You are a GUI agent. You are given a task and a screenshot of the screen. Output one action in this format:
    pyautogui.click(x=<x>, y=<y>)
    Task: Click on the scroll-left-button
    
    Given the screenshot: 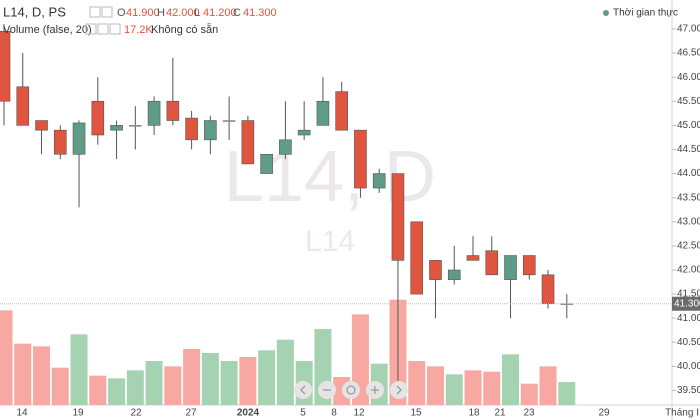 What is the action you would take?
    pyautogui.click(x=303, y=390)
    